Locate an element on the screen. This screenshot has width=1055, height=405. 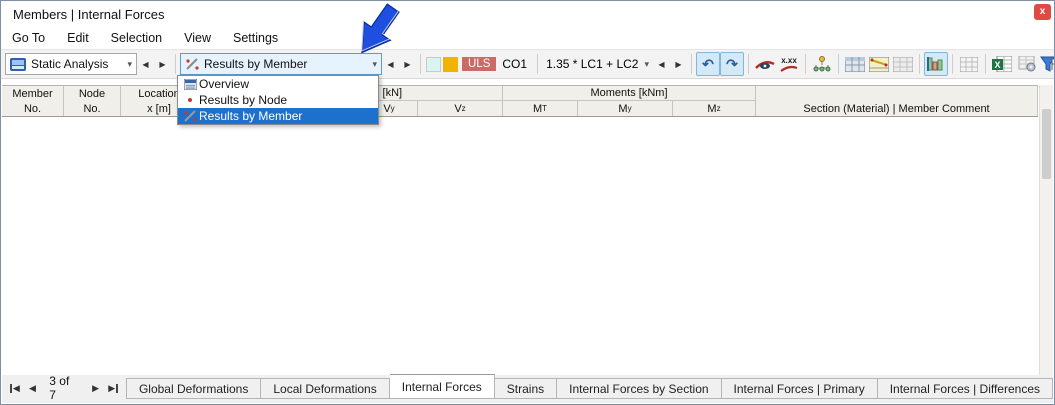
vertical-scrollbar is located at coordinates (1046, 230).